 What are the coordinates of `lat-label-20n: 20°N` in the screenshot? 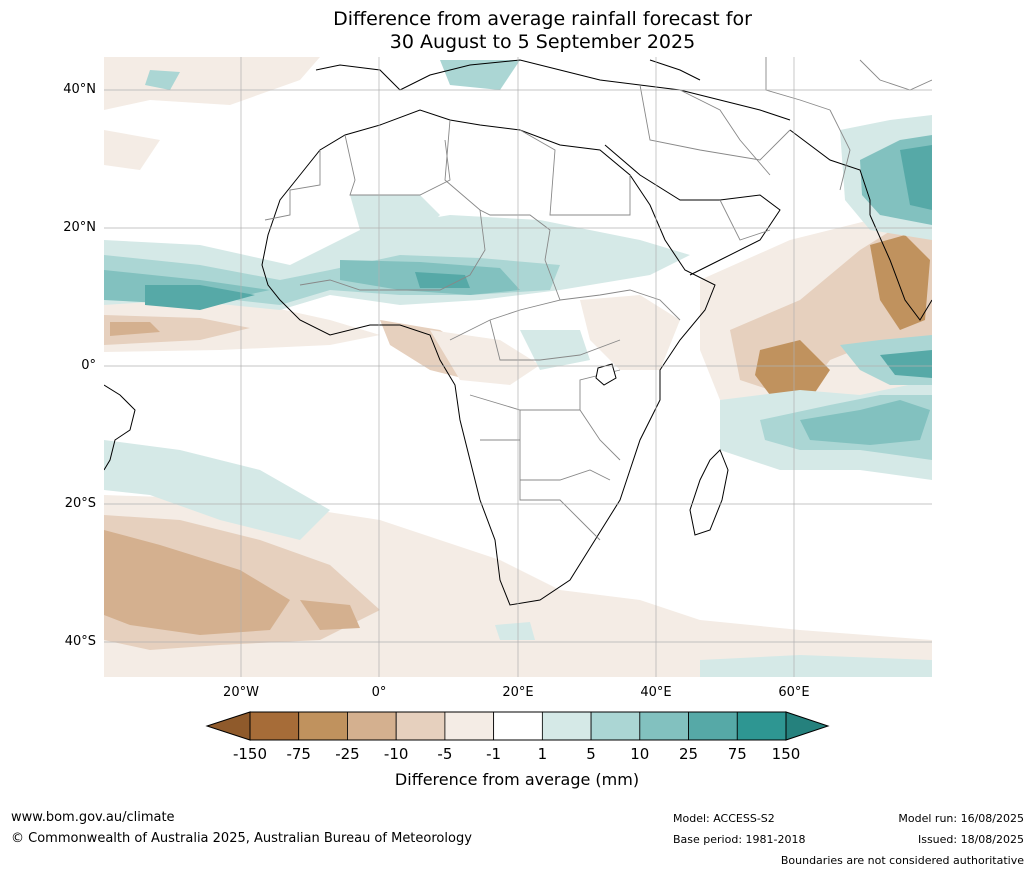 It's located at (79, 227).